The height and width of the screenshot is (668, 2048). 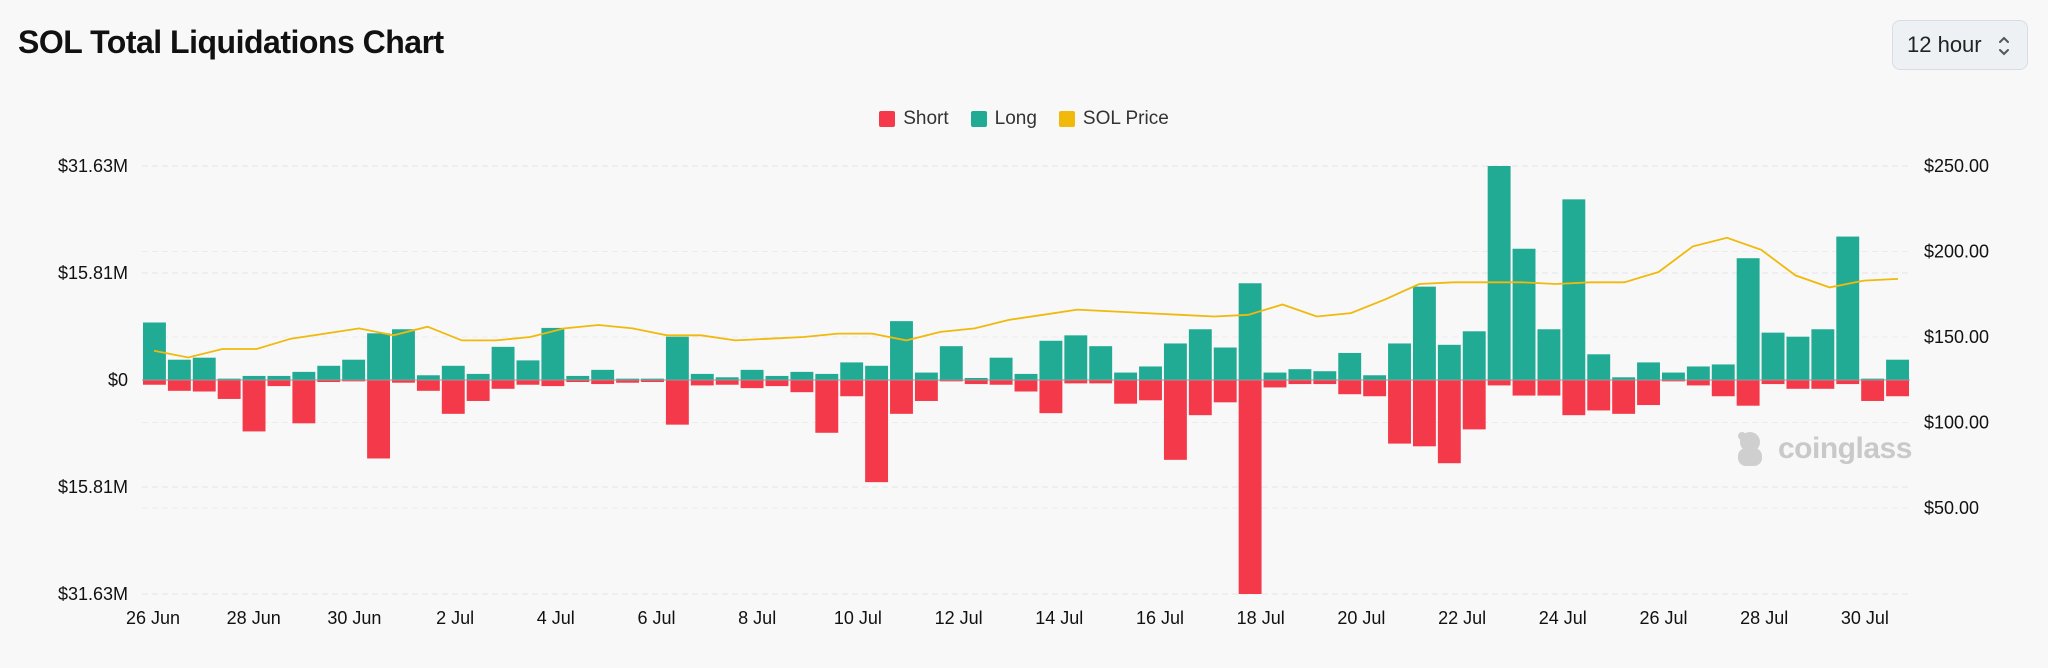 What do you see at coordinates (1563, 618) in the screenshot?
I see `x-axis-tick: 24 Jul` at bounding box center [1563, 618].